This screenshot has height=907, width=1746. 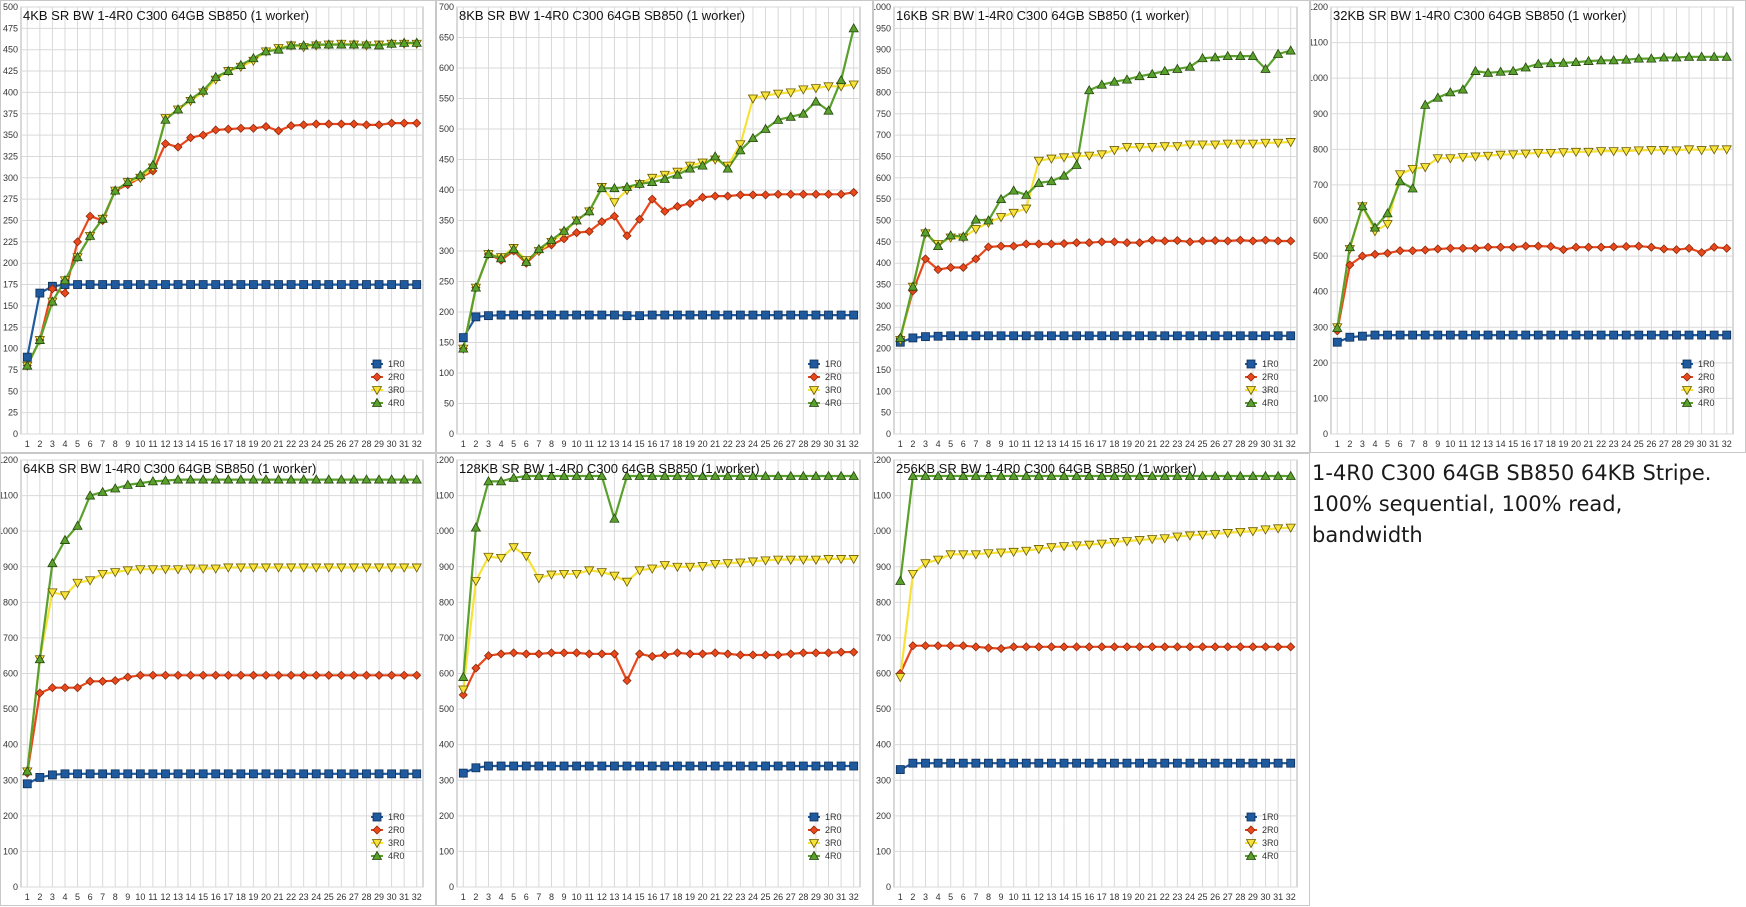 I want to click on series-points-3R0, so click(x=1095, y=603).